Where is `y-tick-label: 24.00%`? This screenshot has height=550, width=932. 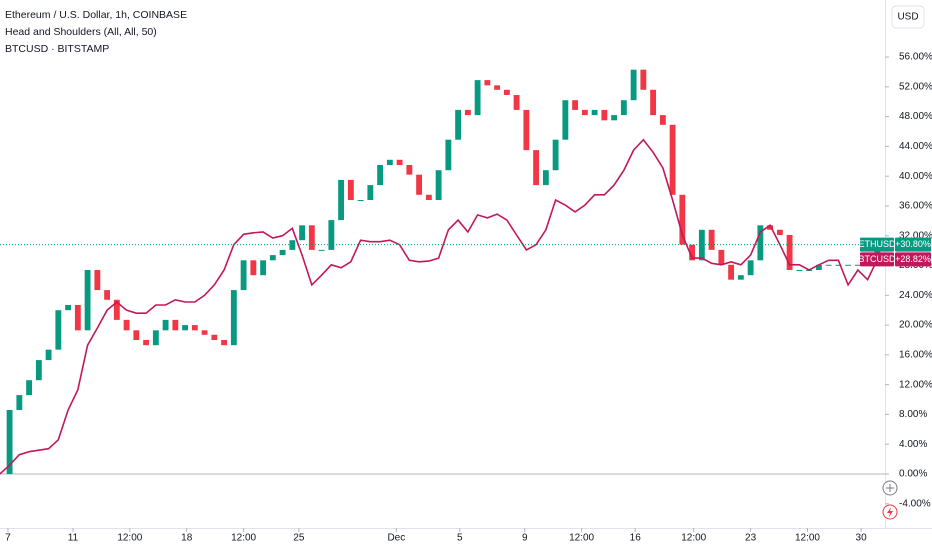
y-tick-label: 24.00% is located at coordinates (915, 295).